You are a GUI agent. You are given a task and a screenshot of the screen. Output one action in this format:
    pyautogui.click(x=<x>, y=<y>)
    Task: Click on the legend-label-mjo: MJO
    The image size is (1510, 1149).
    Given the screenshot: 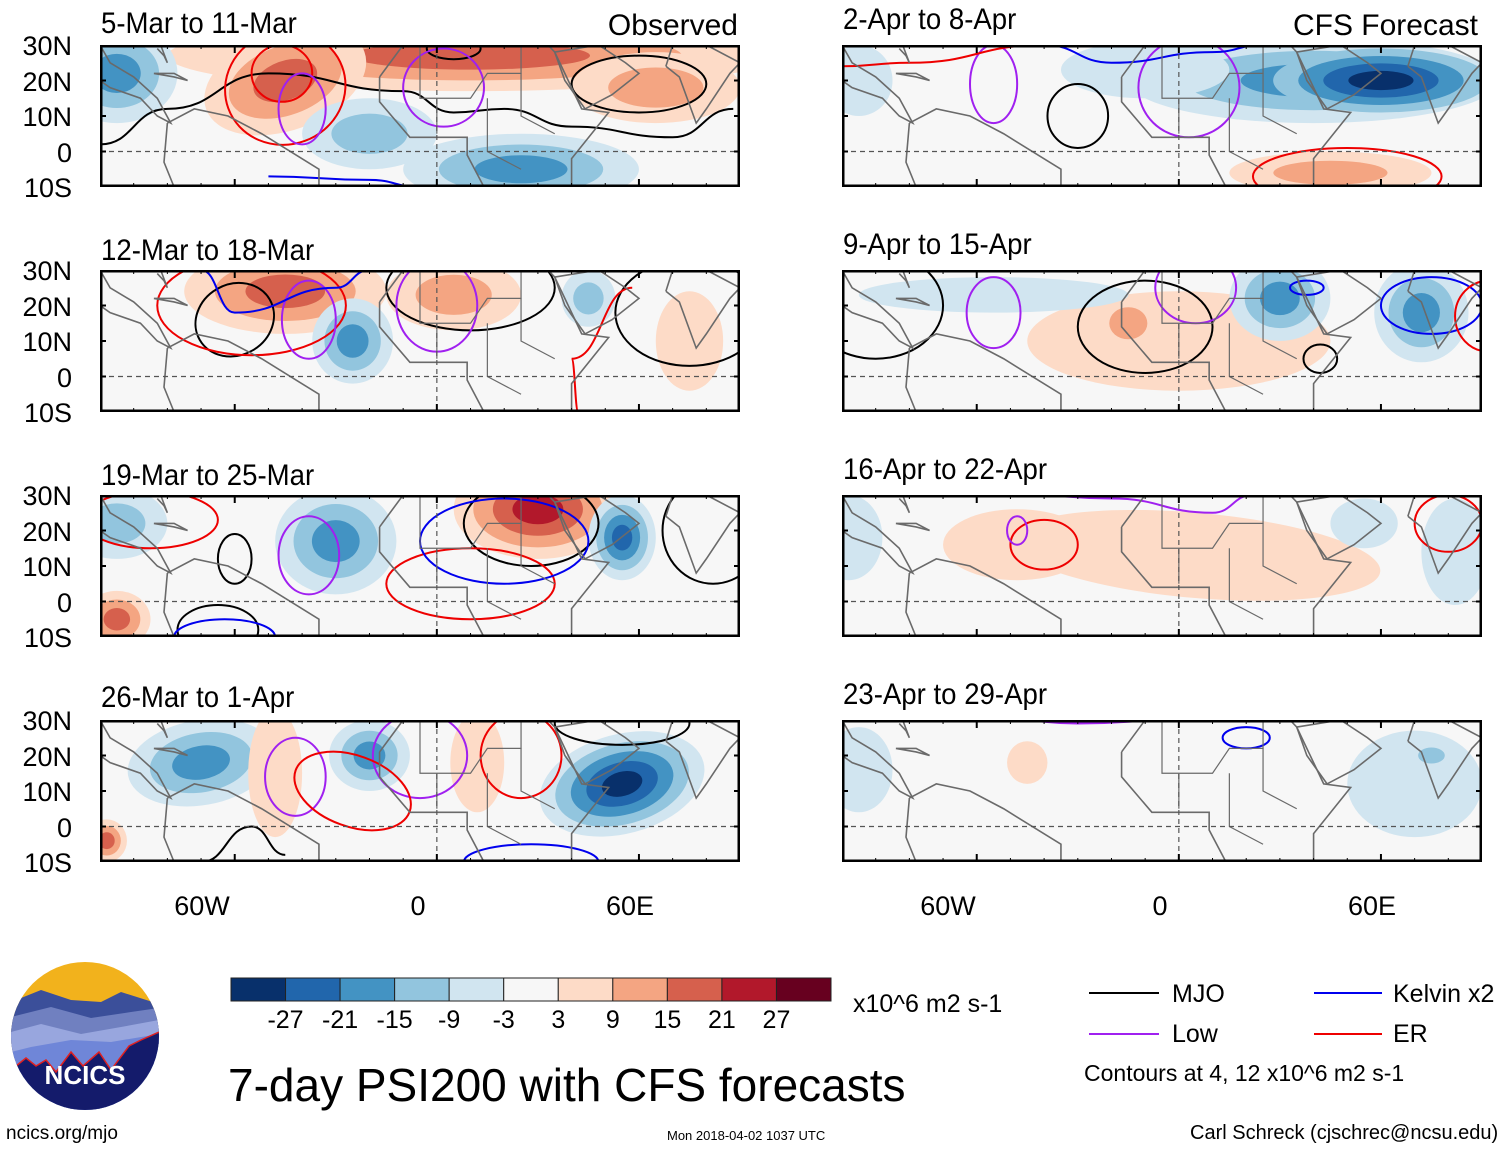 What is the action you would take?
    pyautogui.click(x=1198, y=994)
    